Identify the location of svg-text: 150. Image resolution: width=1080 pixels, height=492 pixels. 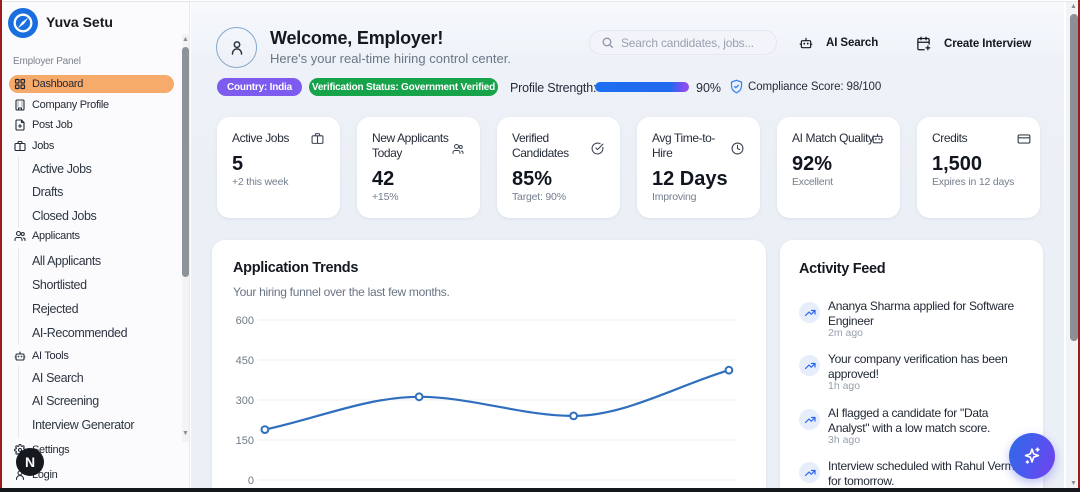
(245, 441).